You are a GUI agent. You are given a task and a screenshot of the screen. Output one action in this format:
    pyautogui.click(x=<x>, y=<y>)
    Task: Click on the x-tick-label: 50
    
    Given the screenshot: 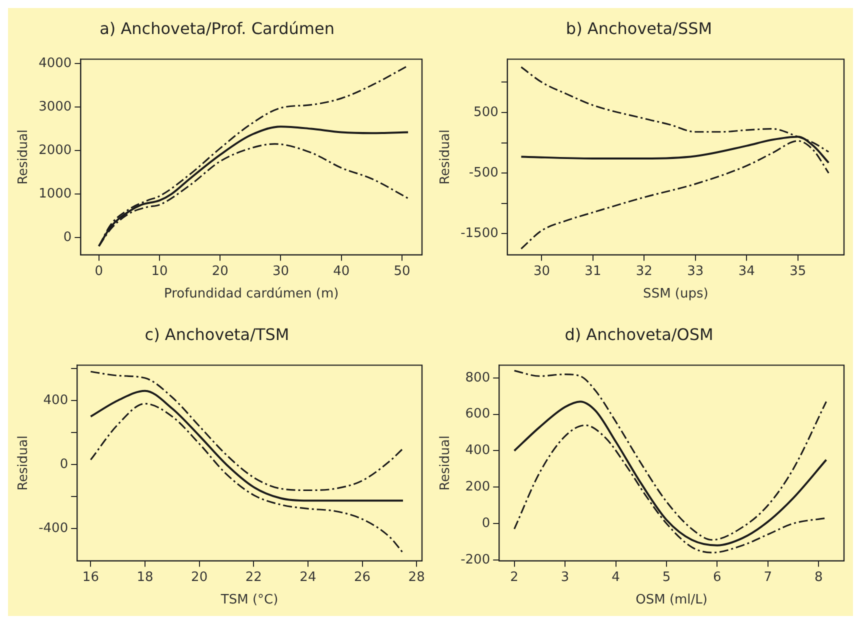 What is the action you would take?
    pyautogui.click(x=402, y=271)
    